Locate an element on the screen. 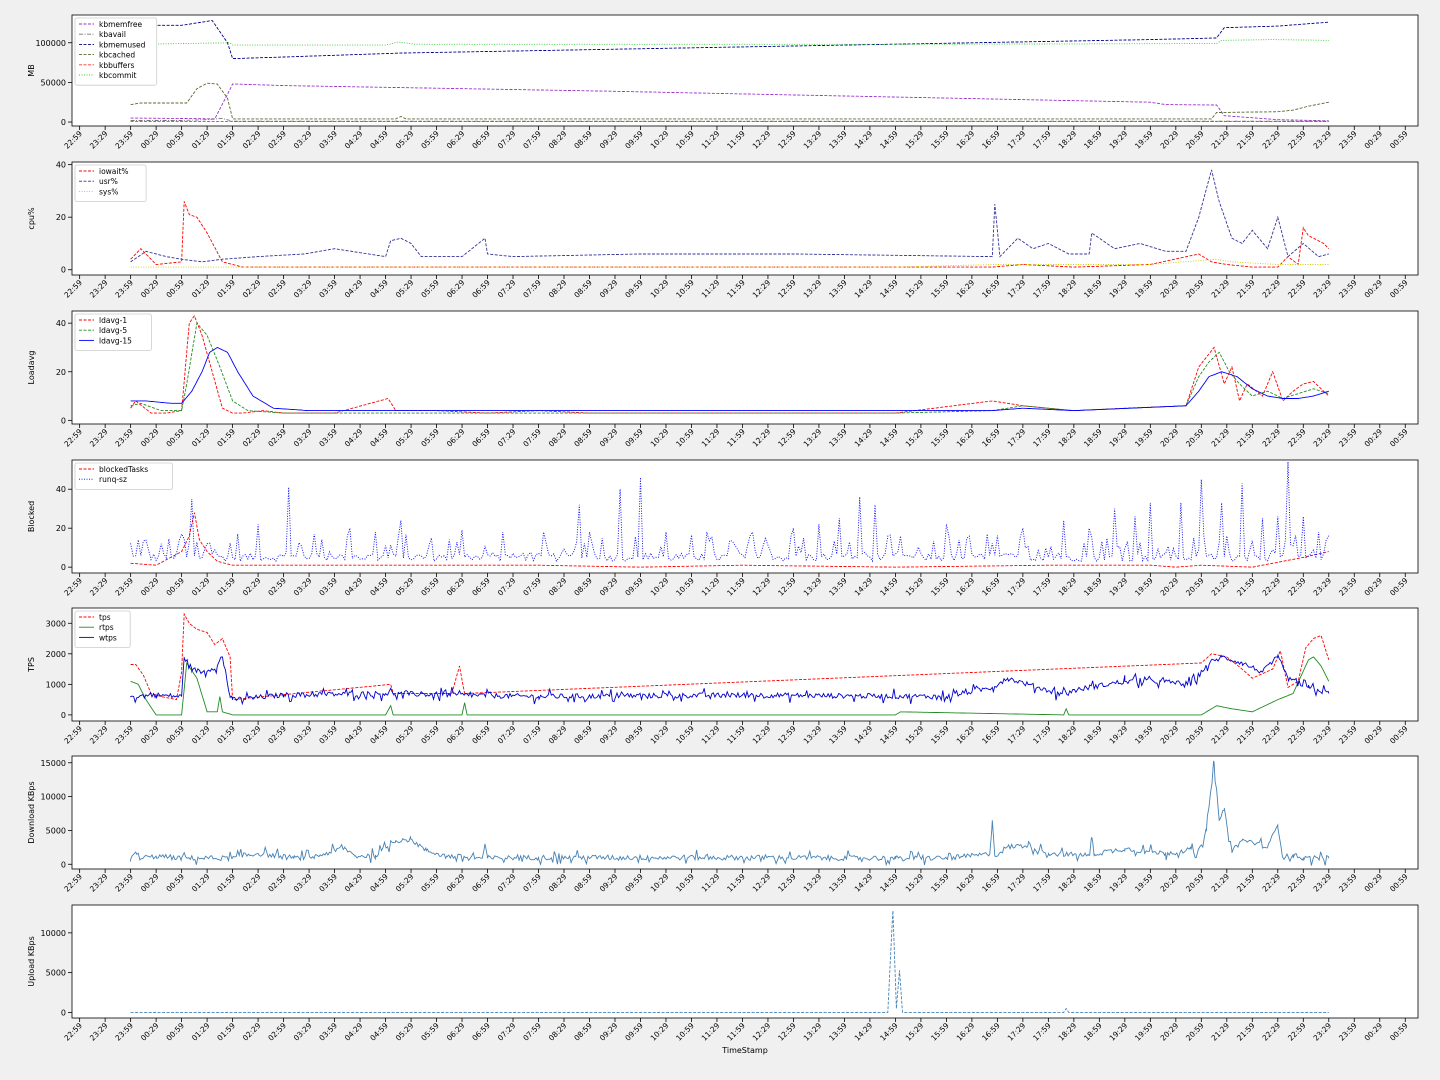 Image resolution: width=1440 pixels, height=1080 pixels. series-line-kbcommit is located at coordinates (729, 42).